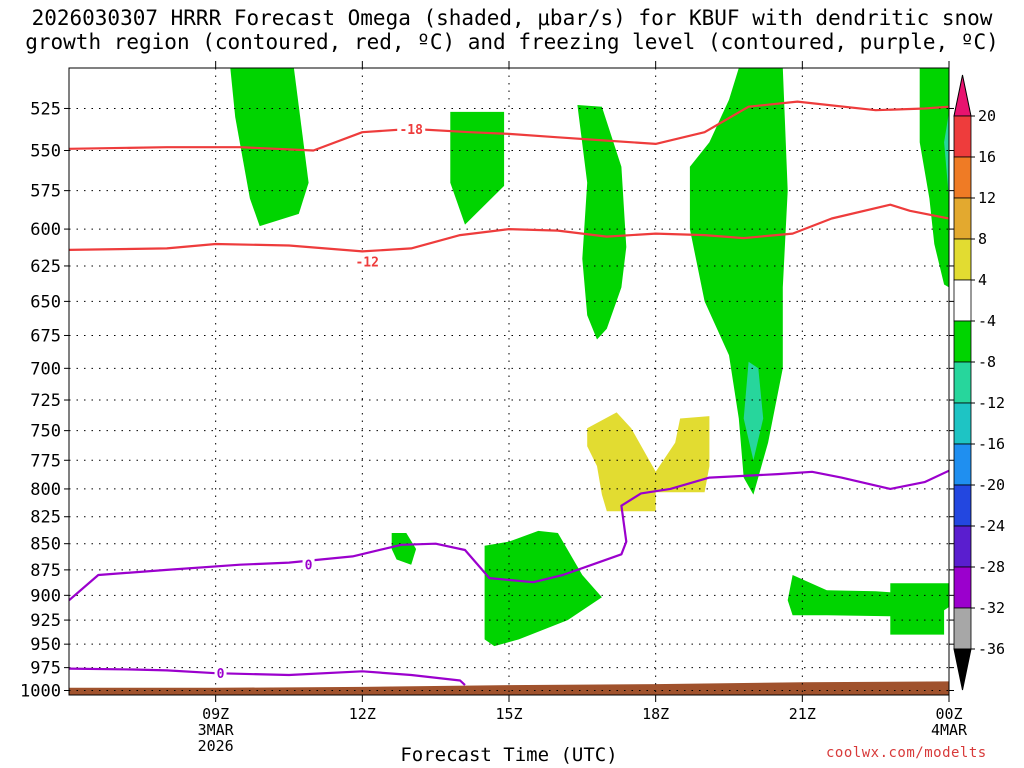 The image size is (1024, 768). What do you see at coordinates (991, 649) in the screenshot?
I see `colorbar-label--36: -36` at bounding box center [991, 649].